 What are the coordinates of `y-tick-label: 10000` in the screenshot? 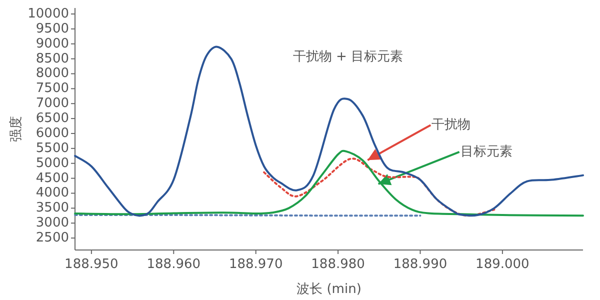 It's located at (48, 14).